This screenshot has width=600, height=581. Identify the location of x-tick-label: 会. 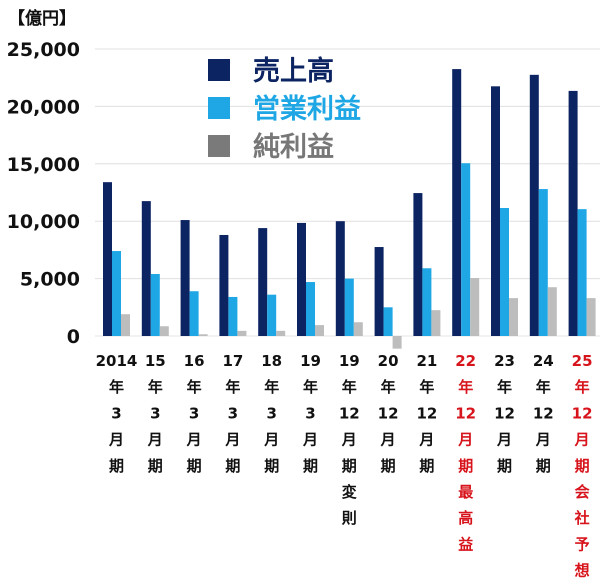
(582, 492).